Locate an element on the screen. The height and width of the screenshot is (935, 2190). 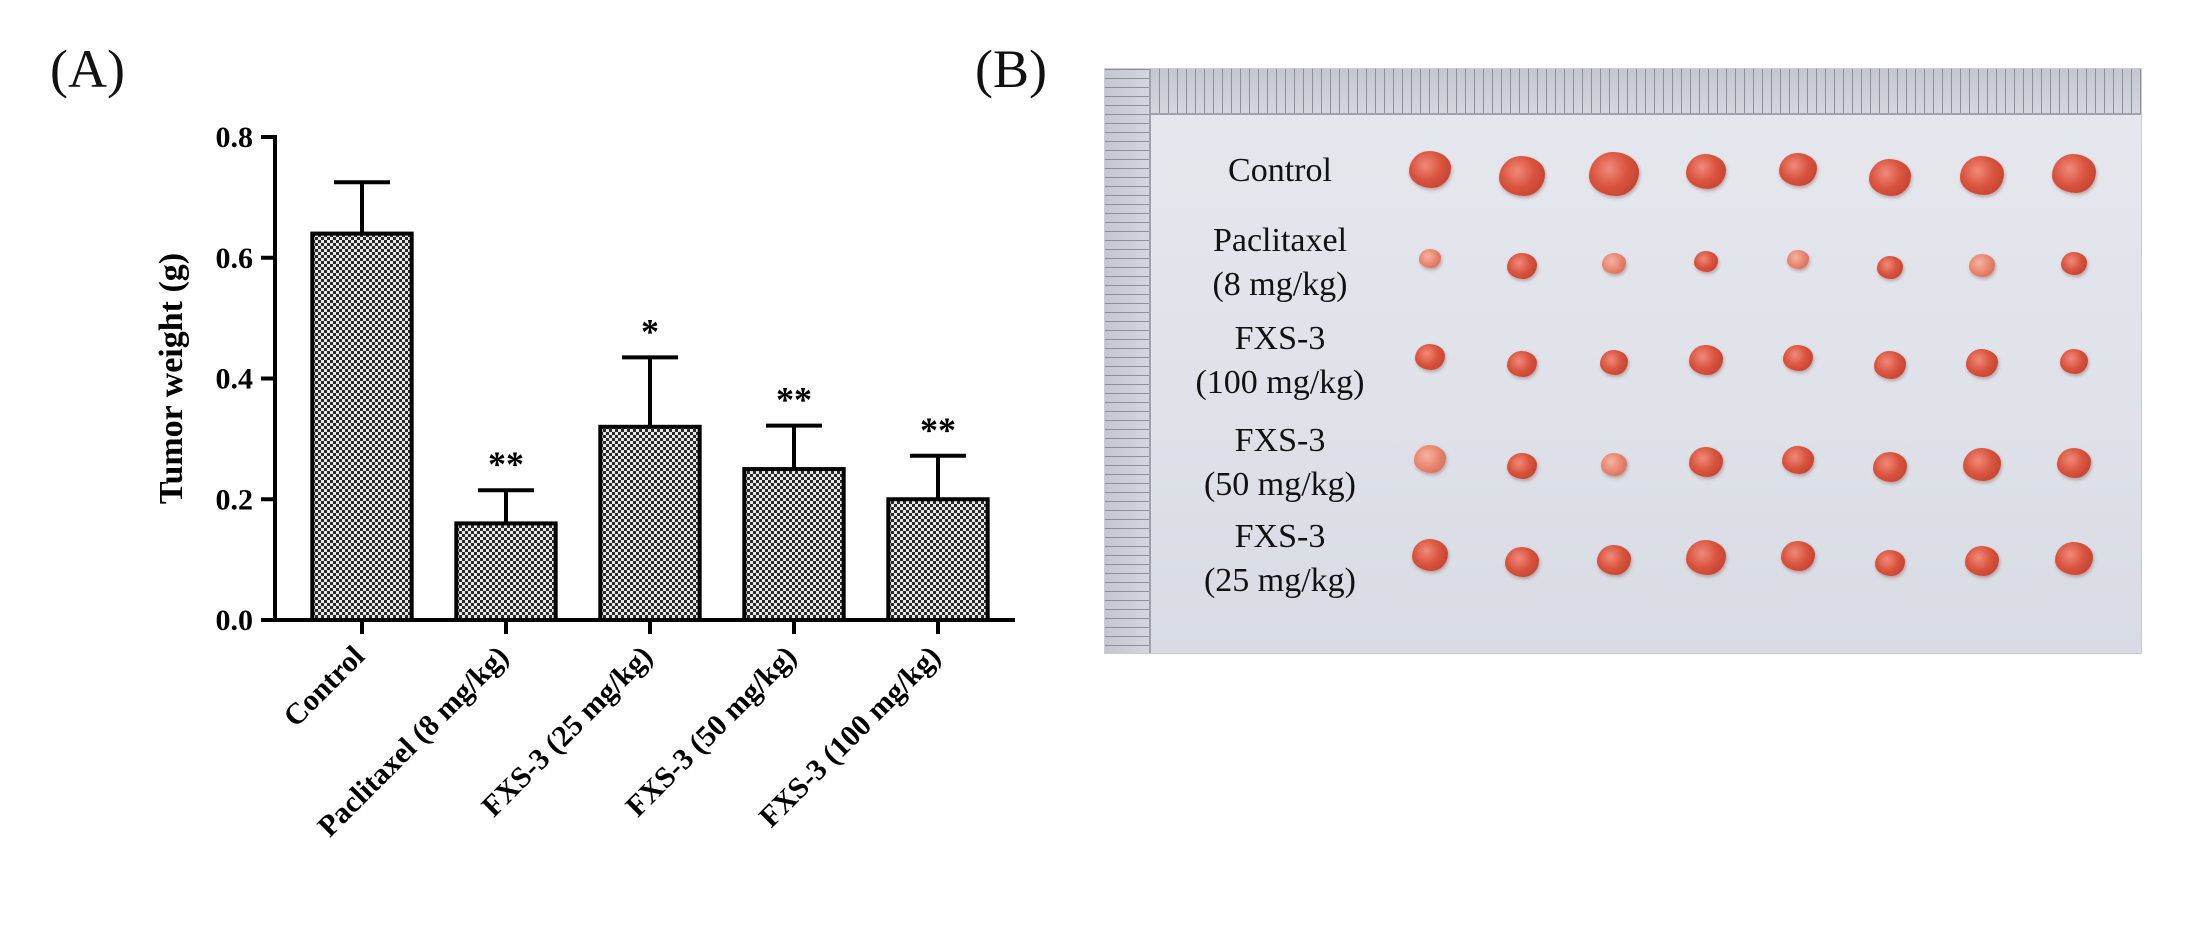
photo-row-label: FXS-3 (25 mg/kg) is located at coordinates (1280, 559).